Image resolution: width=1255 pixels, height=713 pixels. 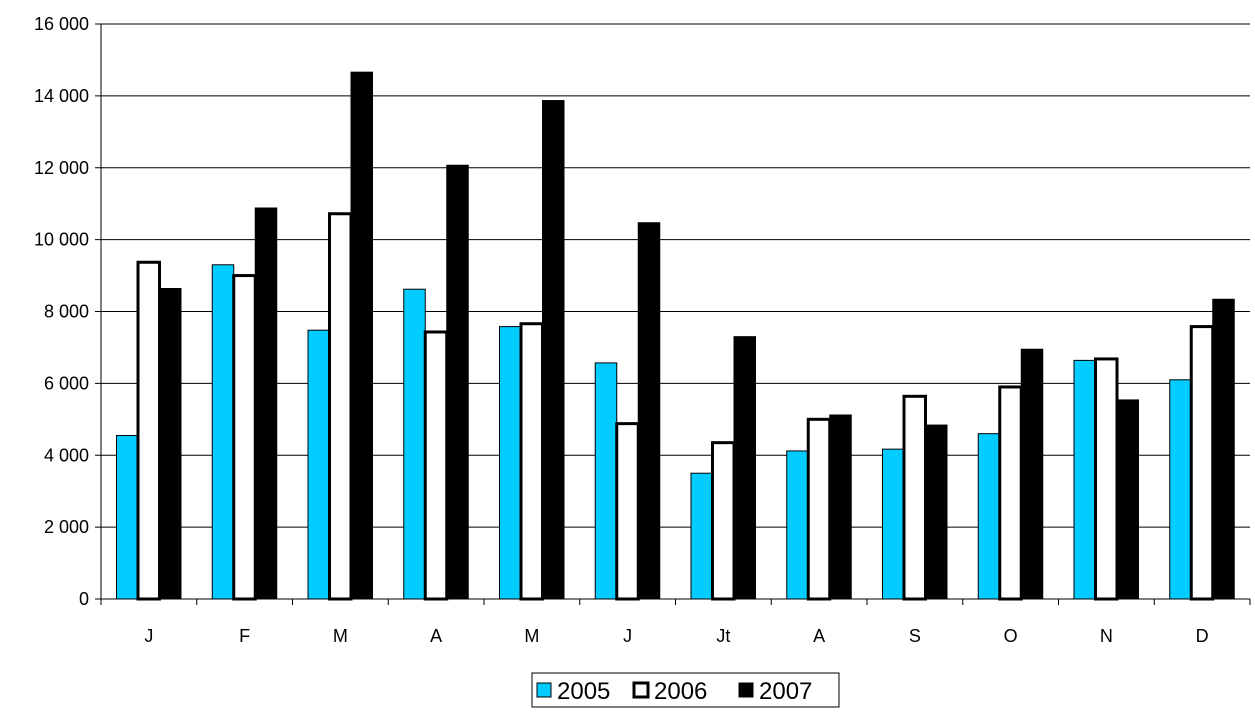 I want to click on x-tick-label: N, so click(x=1106, y=636).